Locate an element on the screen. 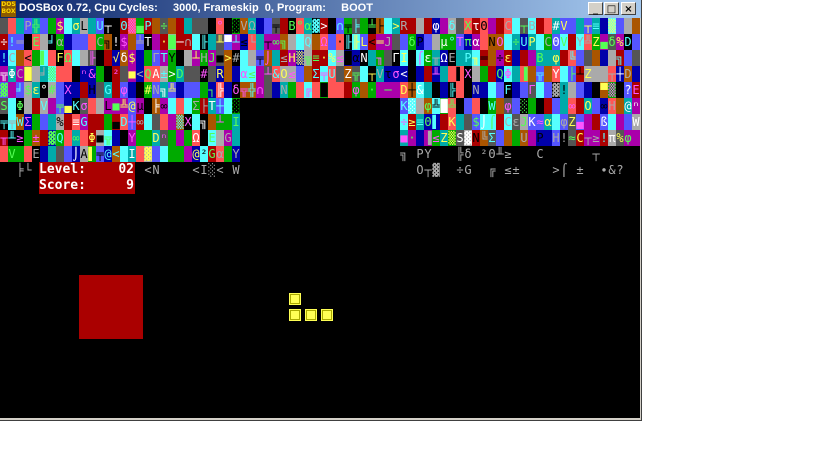  text-cell: Q is located at coordinates (148, 74).